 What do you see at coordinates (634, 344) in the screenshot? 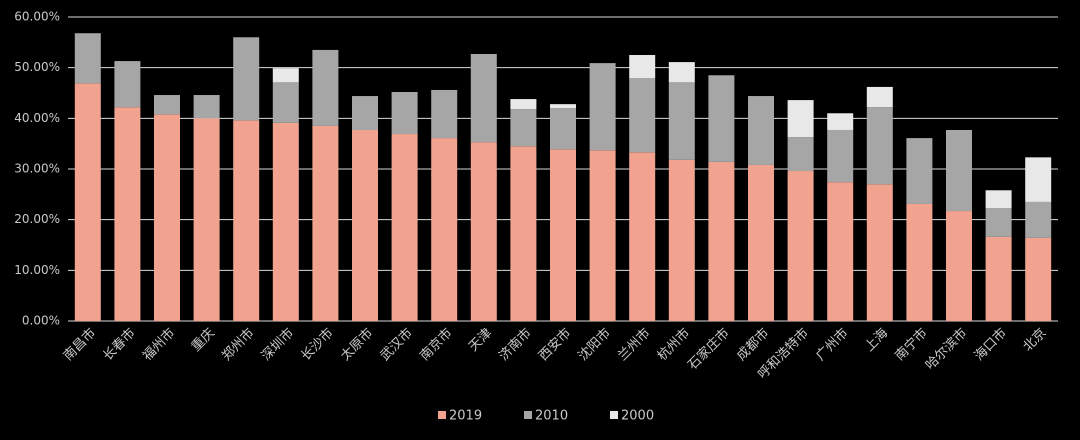
I see `x-tick-label: 兰州市` at bounding box center [634, 344].